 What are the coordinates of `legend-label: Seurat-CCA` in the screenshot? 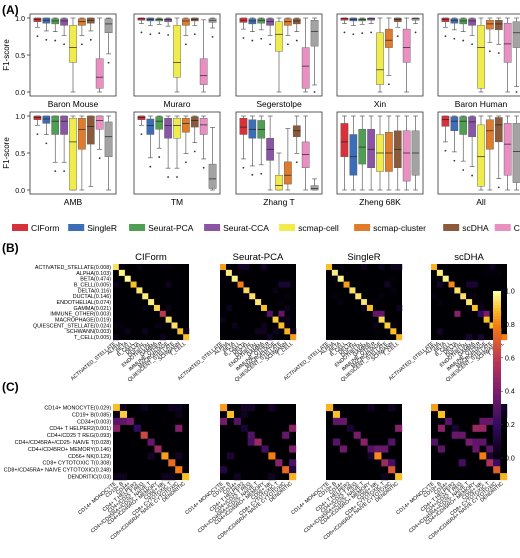 It's located at (246, 228).